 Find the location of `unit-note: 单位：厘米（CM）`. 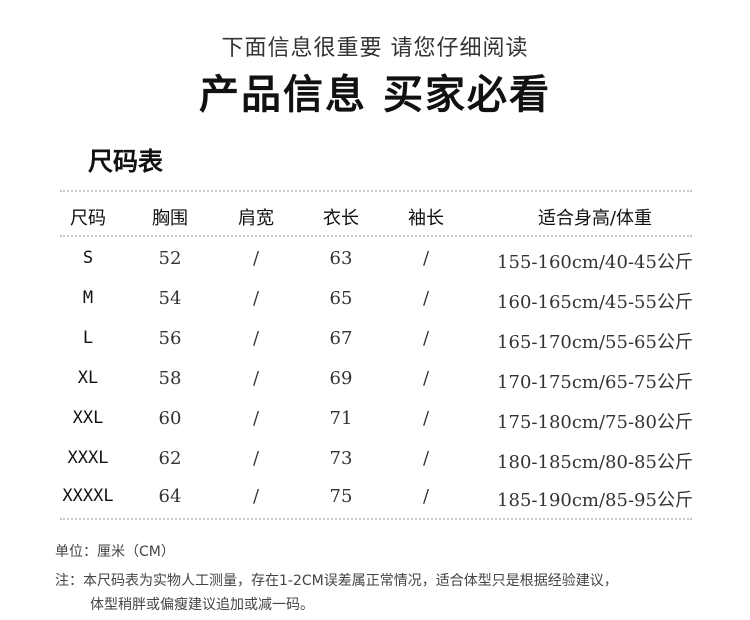

unit-note: 单位：厘米（CM） is located at coordinates (115, 552).